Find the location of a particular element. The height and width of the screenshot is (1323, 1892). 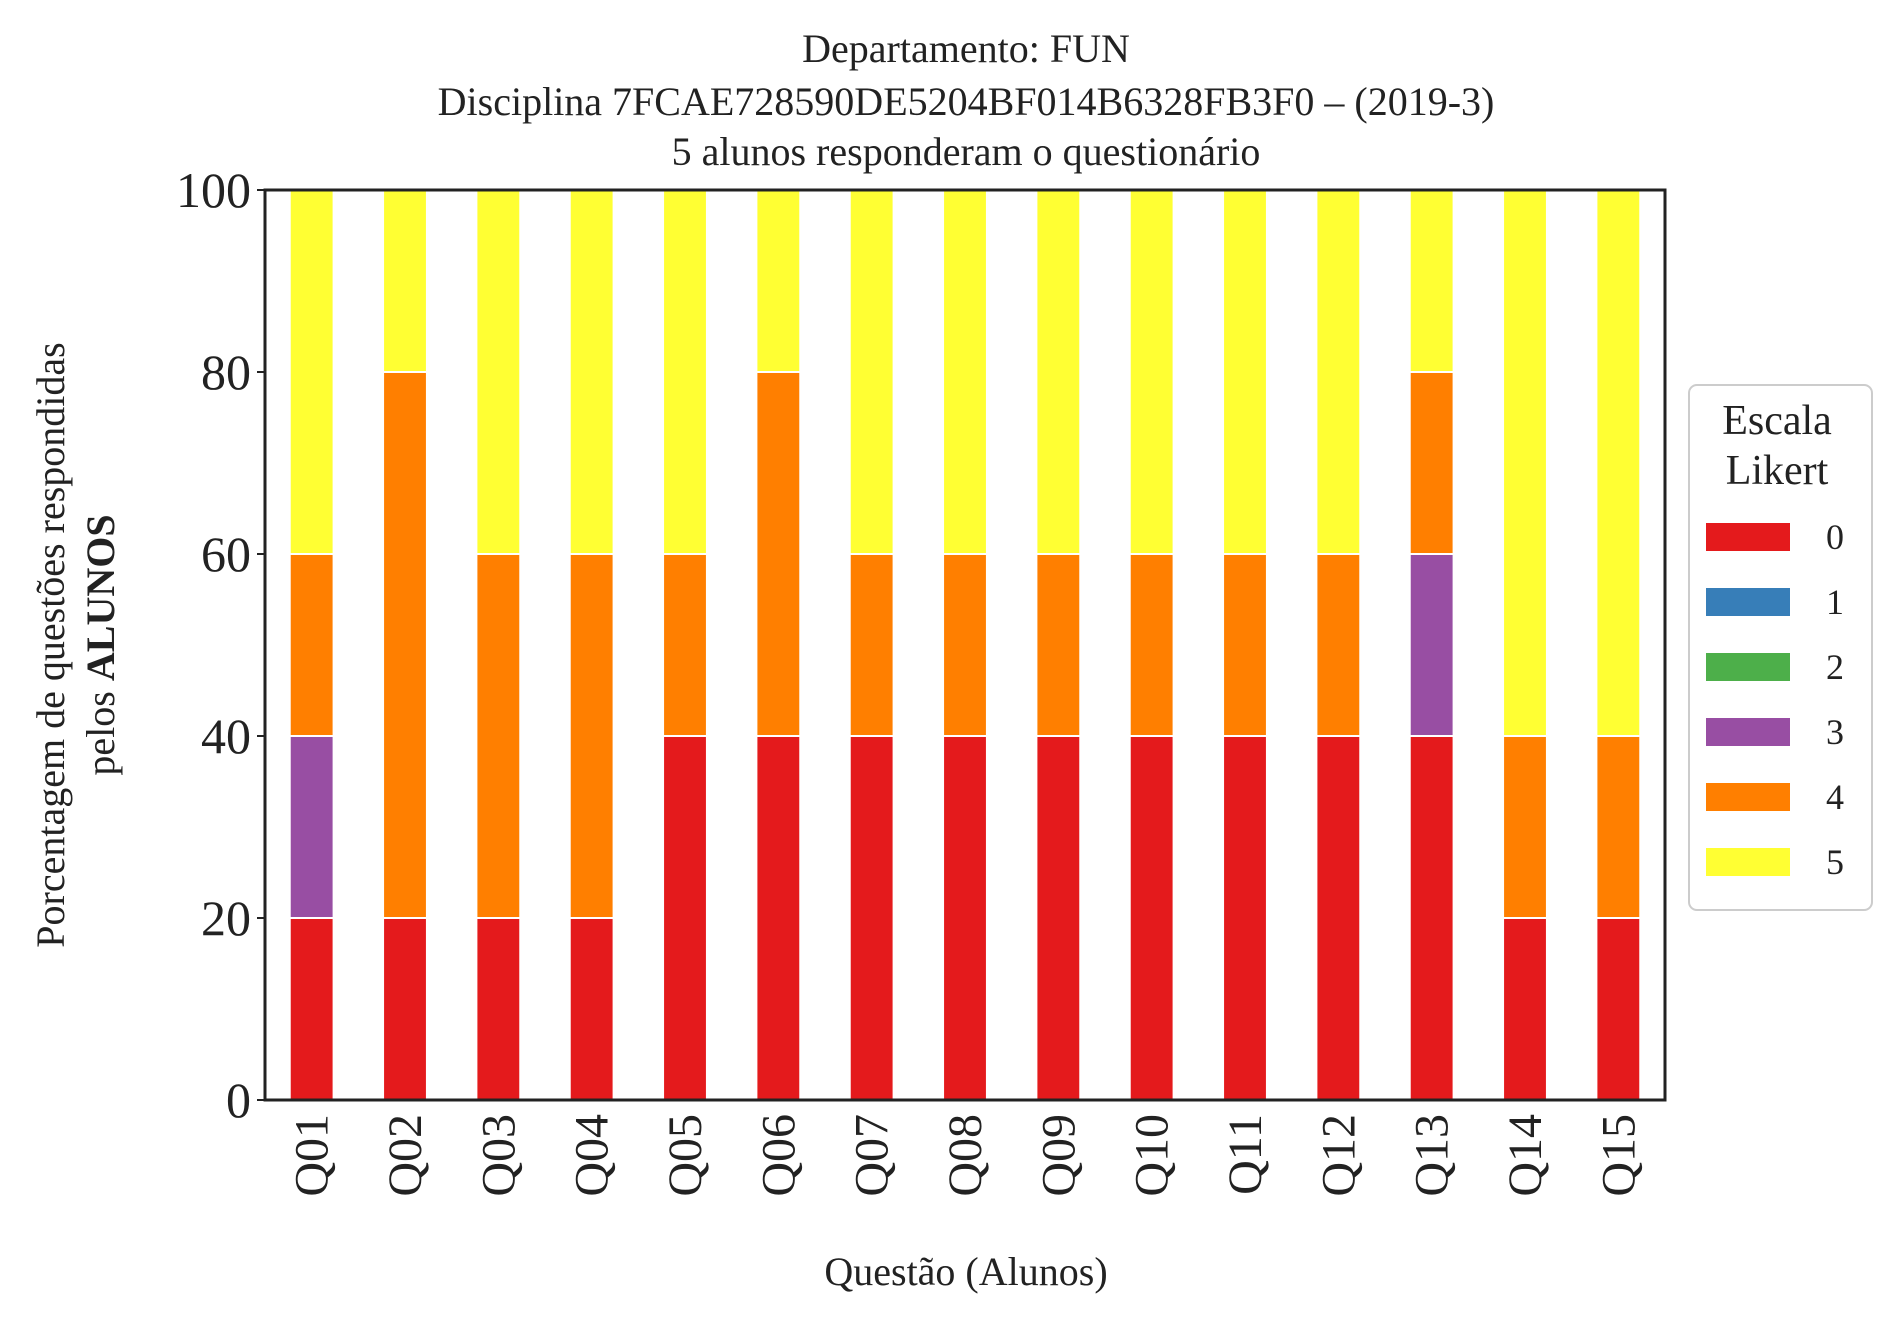

x-tick-q03: Q03 is located at coordinates (498, 1155).